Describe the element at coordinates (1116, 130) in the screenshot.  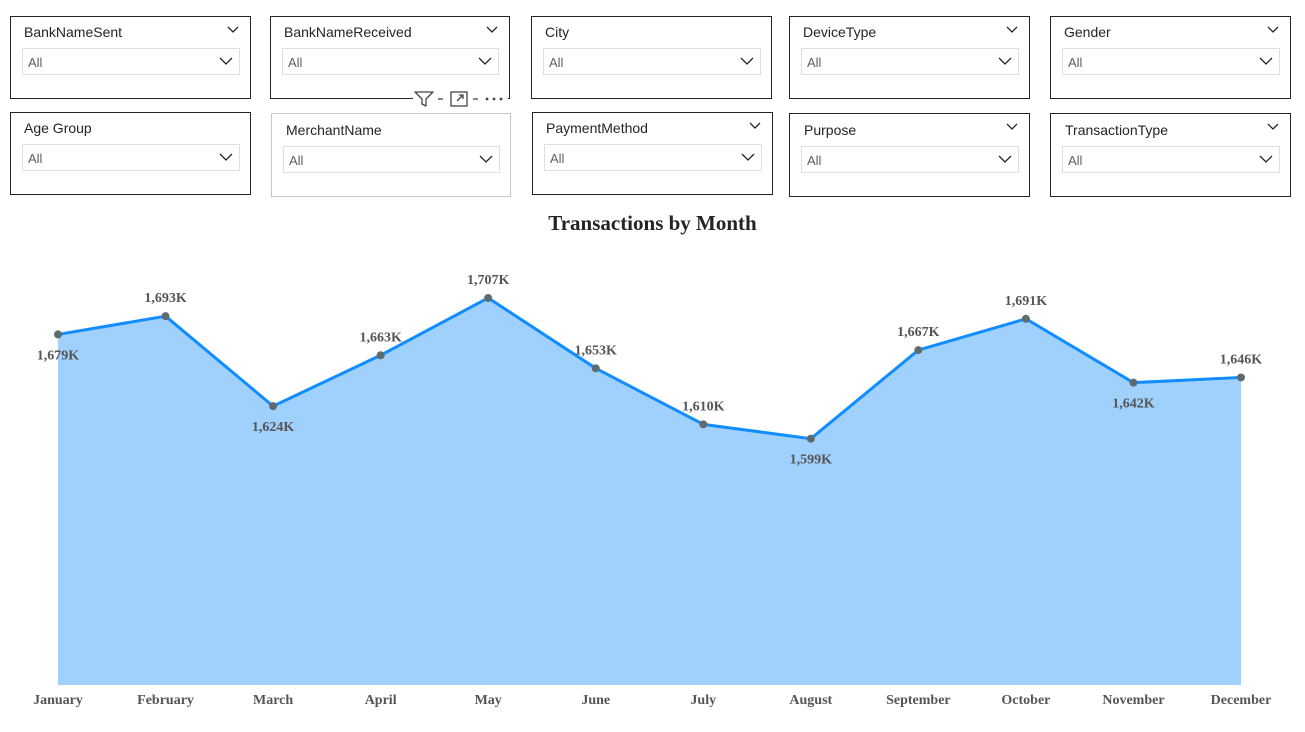
I see `slicer-title: TransactionType` at that location.